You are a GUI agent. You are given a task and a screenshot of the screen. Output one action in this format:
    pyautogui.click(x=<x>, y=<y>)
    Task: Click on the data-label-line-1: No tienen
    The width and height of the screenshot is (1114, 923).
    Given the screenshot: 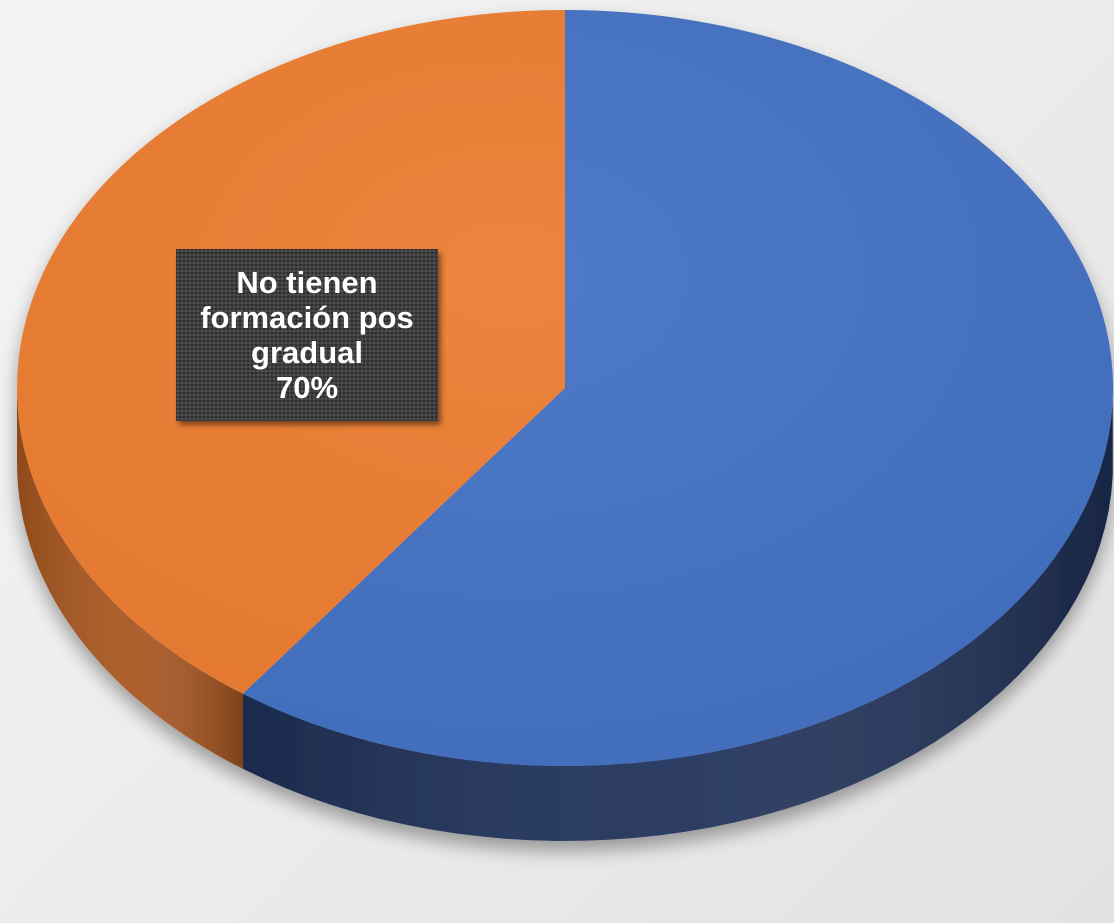 What is the action you would take?
    pyautogui.click(x=307, y=282)
    